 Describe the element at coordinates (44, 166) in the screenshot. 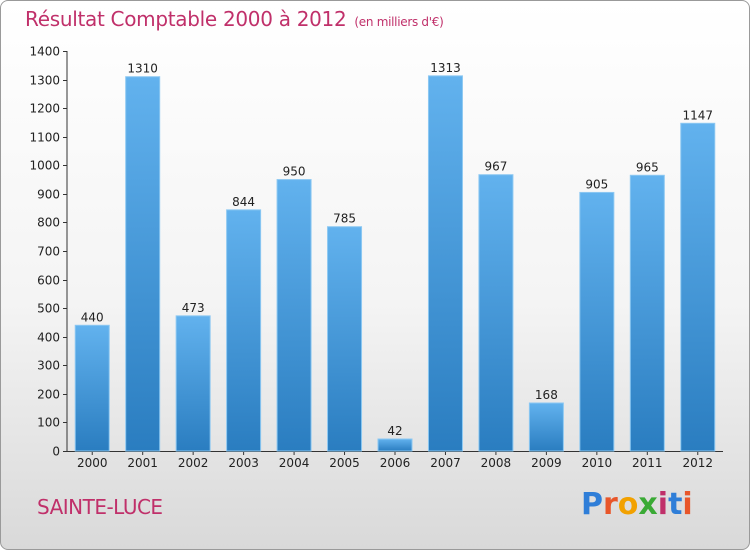

I see `y-tick-label: 1000` at that location.